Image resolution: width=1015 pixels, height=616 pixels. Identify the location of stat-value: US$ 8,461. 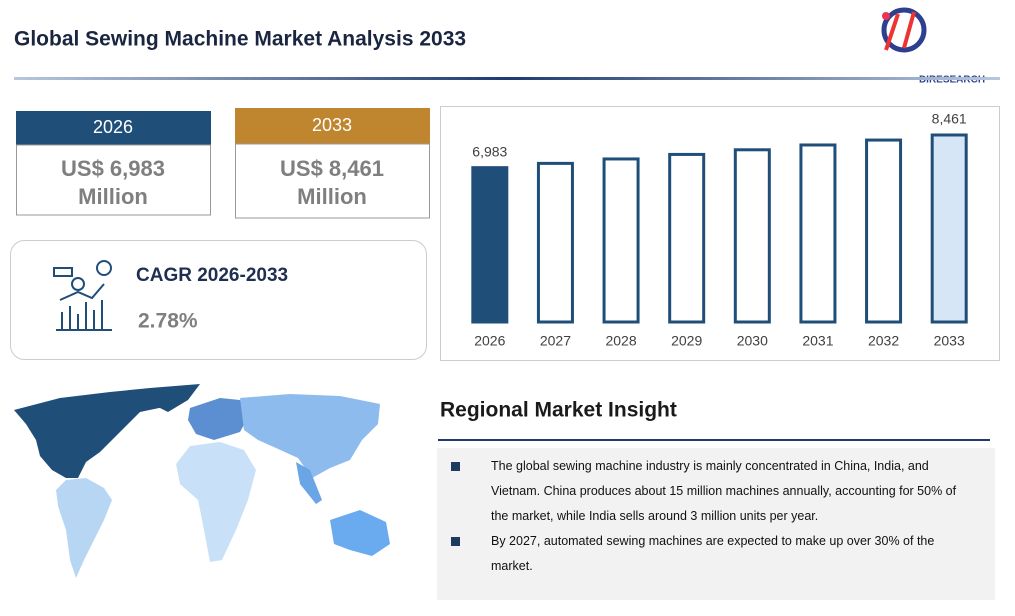
(332, 168).